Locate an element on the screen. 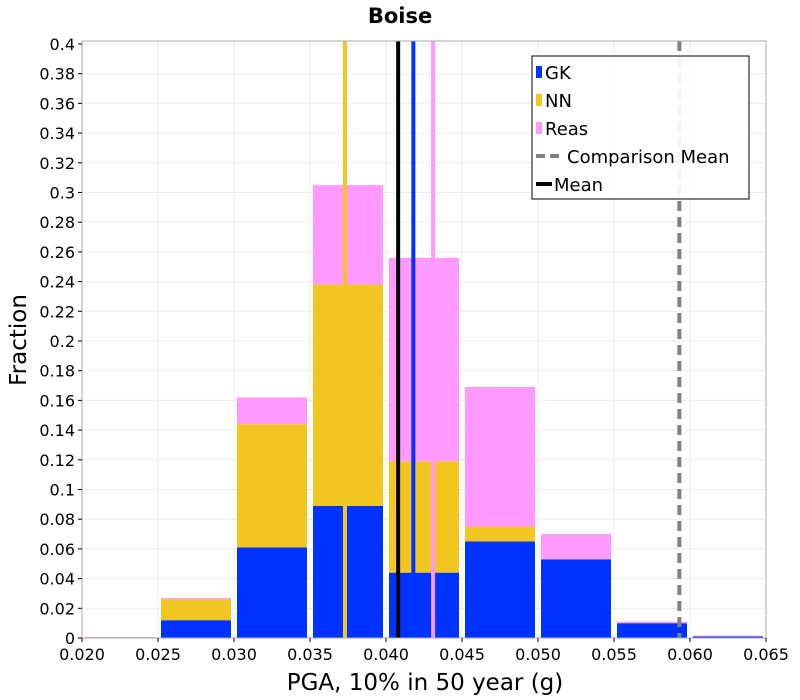 This screenshot has height=700, width=800. legend-swatch-nn is located at coordinates (539, 100).